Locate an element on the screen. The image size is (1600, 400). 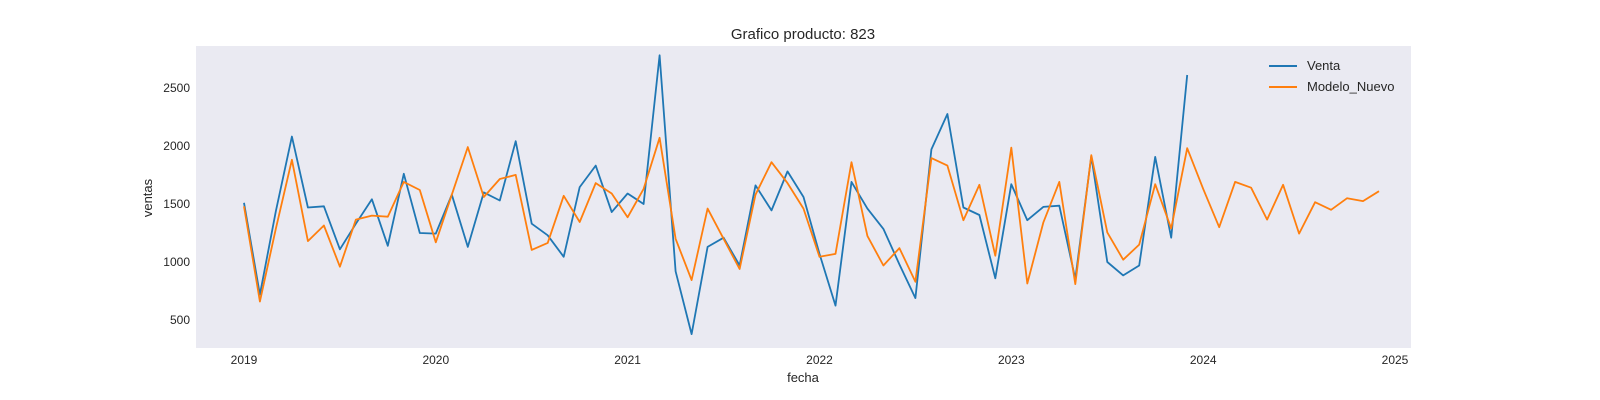
x-tick-label: 2023 is located at coordinates (1011, 360).